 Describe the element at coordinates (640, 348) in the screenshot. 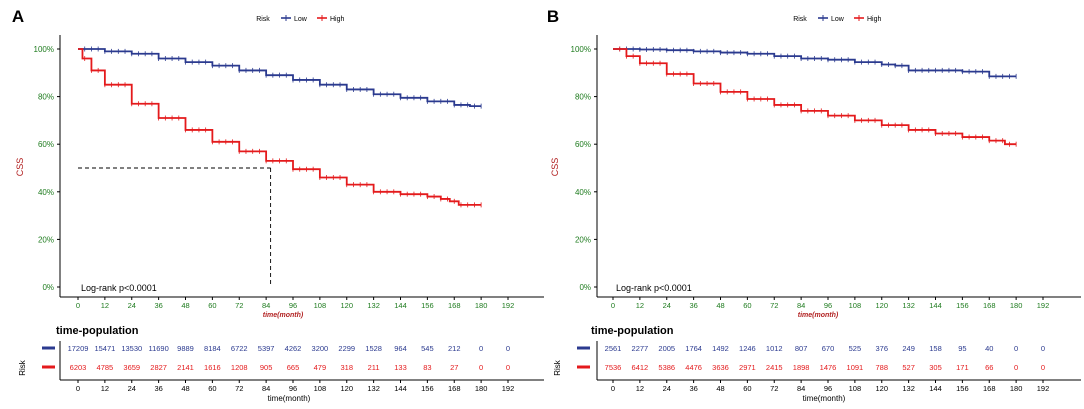

I see `risk-count: 2277` at that location.